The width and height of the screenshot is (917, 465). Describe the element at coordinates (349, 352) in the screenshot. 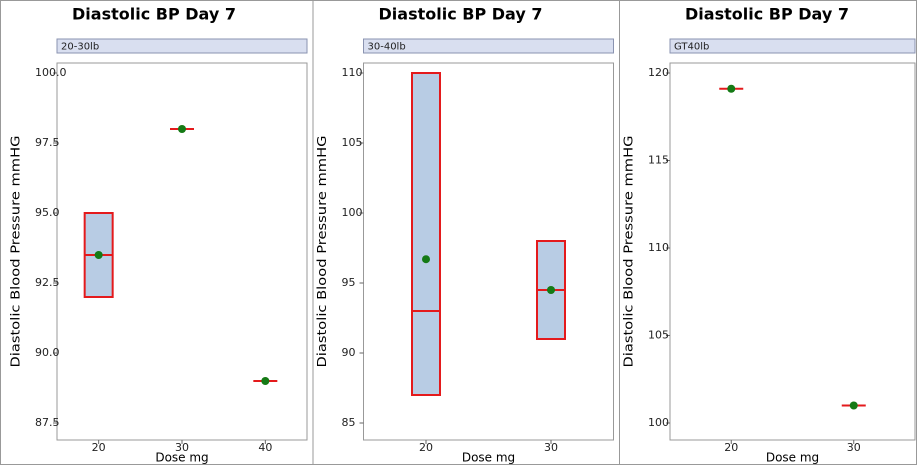

I see `y-tick-label: 90` at that location.